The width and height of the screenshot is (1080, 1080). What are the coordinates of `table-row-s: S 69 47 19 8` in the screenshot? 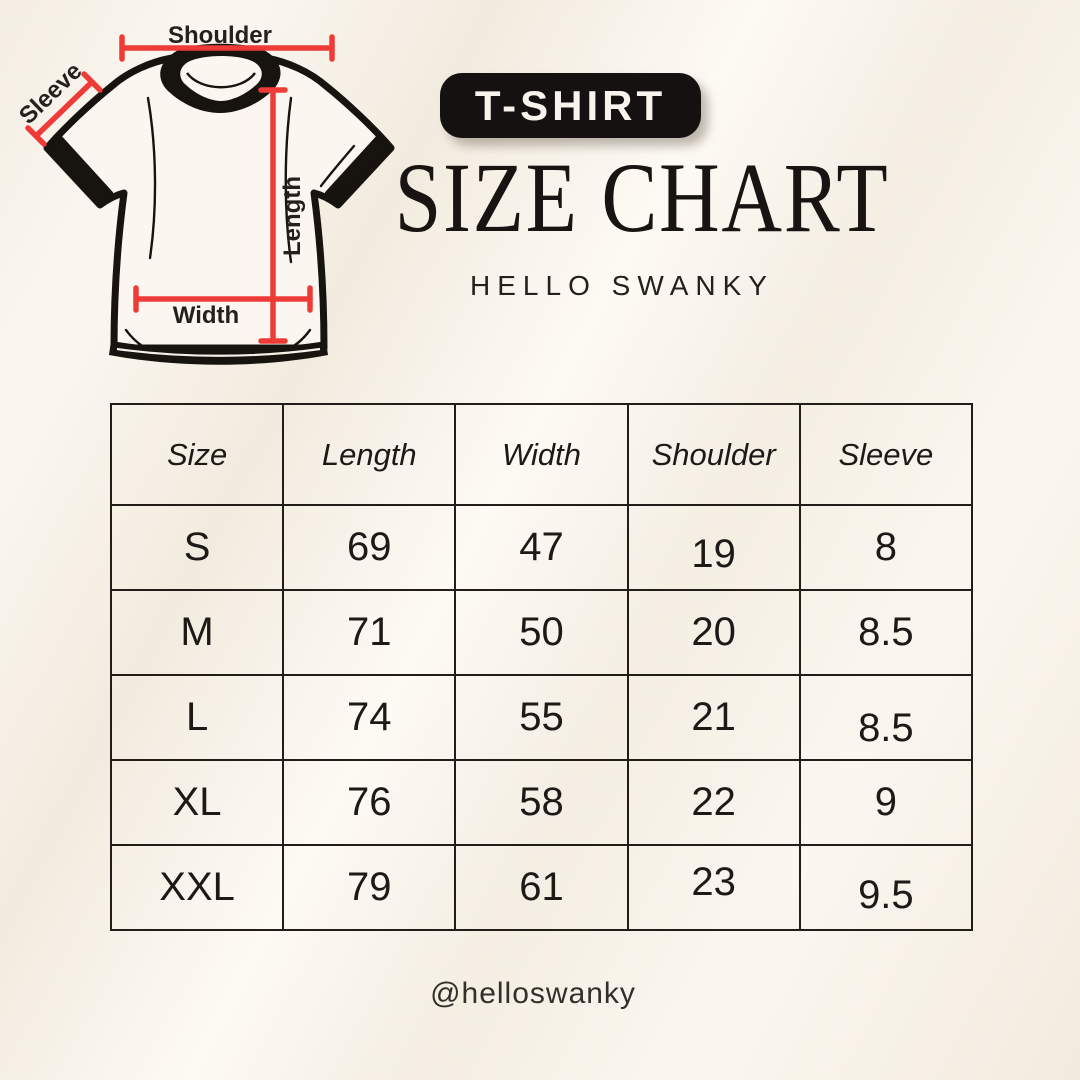 It's located at (541, 547).